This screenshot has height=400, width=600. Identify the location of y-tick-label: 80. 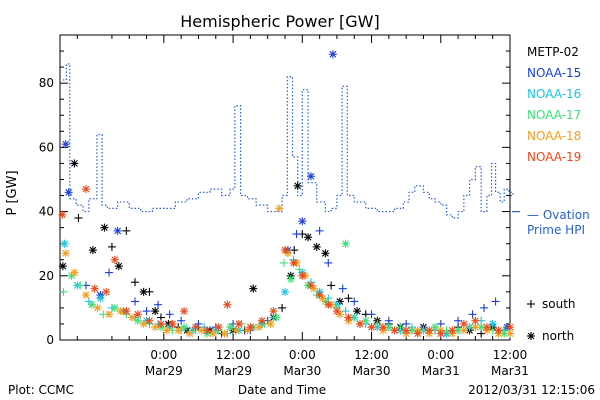
(46, 83).